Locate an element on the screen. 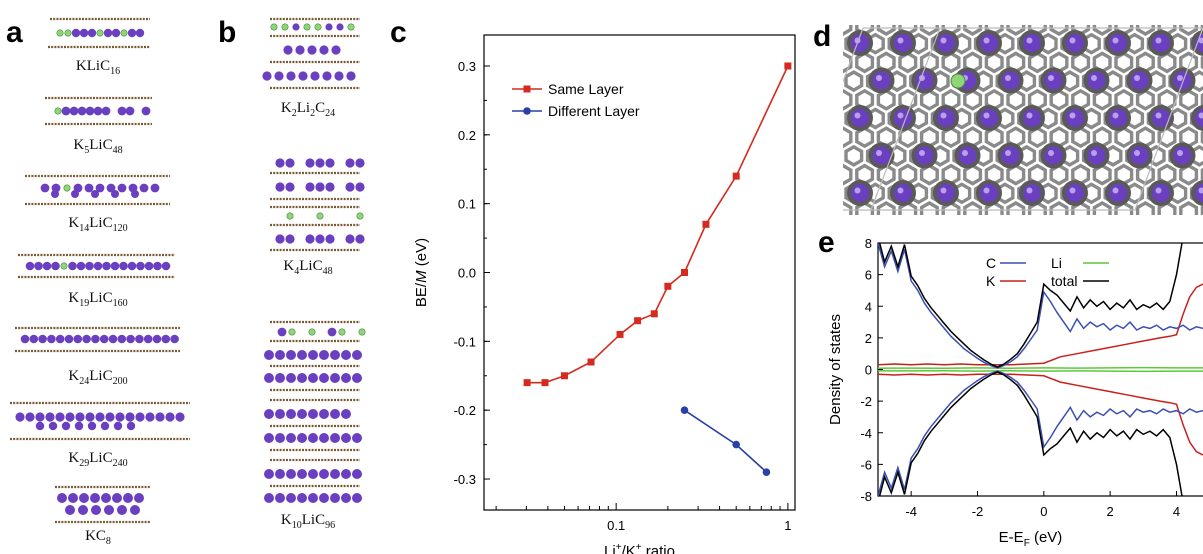 Image resolution: width=1203 pixels, height=554 pixels. legend-marker-circle is located at coordinates (527, 111).